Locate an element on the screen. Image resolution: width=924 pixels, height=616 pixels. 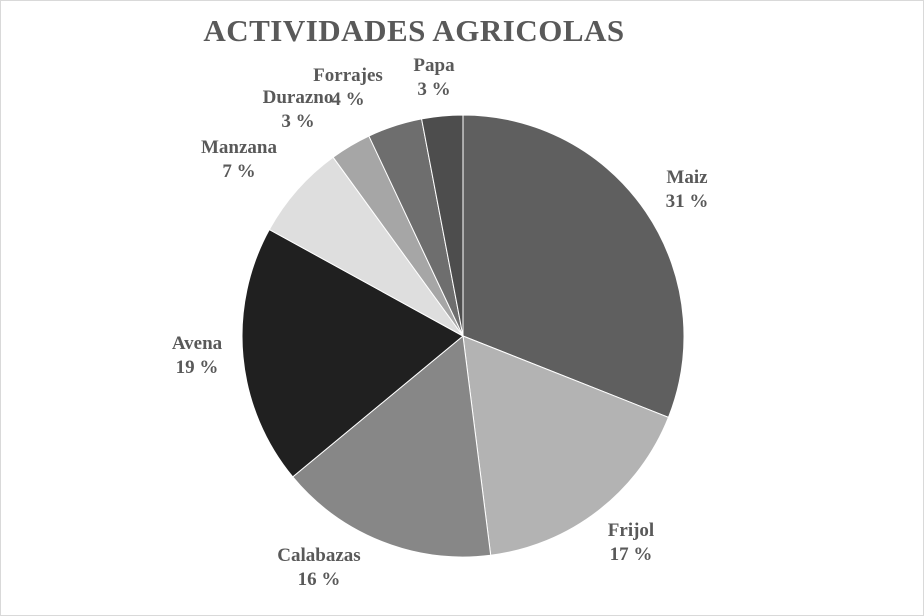
slice-label-durazno: Durazno is located at coordinates (298, 97).